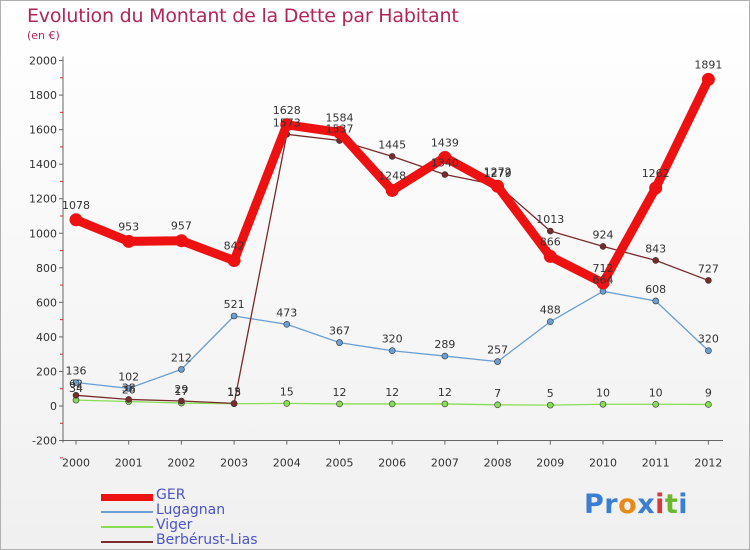  I want to click on data-label-ger: 842, so click(234, 246).